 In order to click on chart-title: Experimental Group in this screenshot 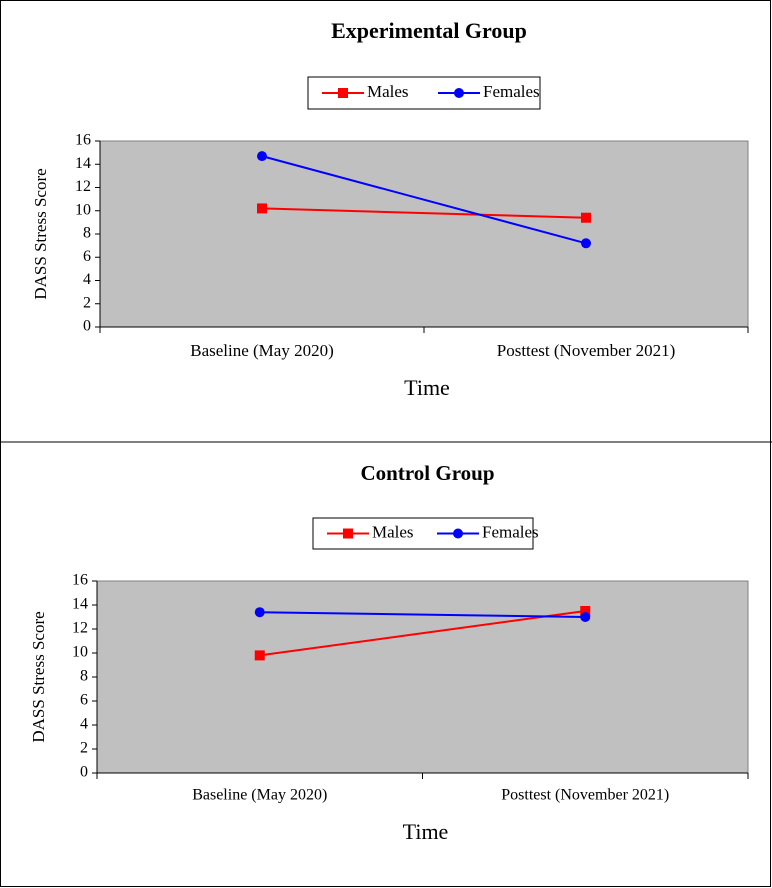, I will do `click(429, 30)`.